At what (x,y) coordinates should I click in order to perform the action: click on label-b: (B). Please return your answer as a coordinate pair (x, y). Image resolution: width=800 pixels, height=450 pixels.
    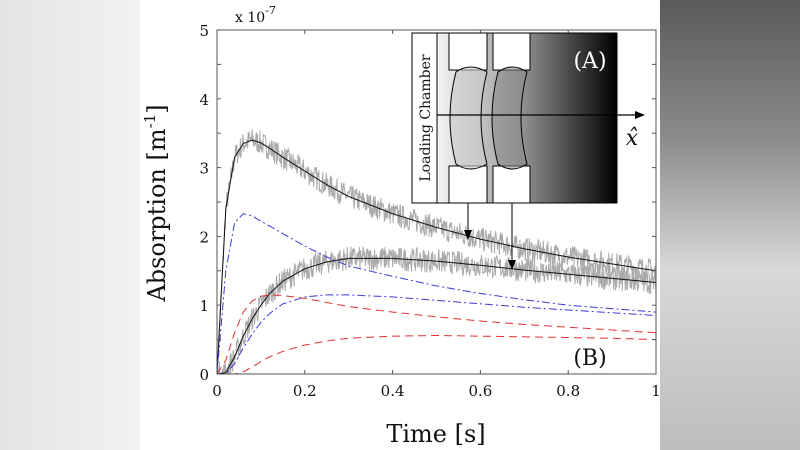
    Looking at the image, I should click on (589, 358).